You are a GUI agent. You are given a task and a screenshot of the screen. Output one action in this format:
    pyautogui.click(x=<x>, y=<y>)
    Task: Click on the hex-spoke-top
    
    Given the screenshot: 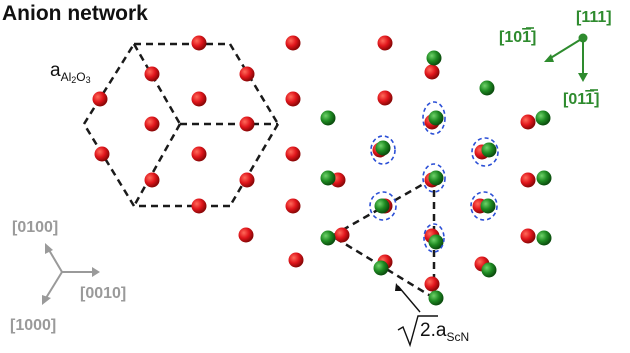 What is the action you would take?
    pyautogui.click(x=157, y=84)
    